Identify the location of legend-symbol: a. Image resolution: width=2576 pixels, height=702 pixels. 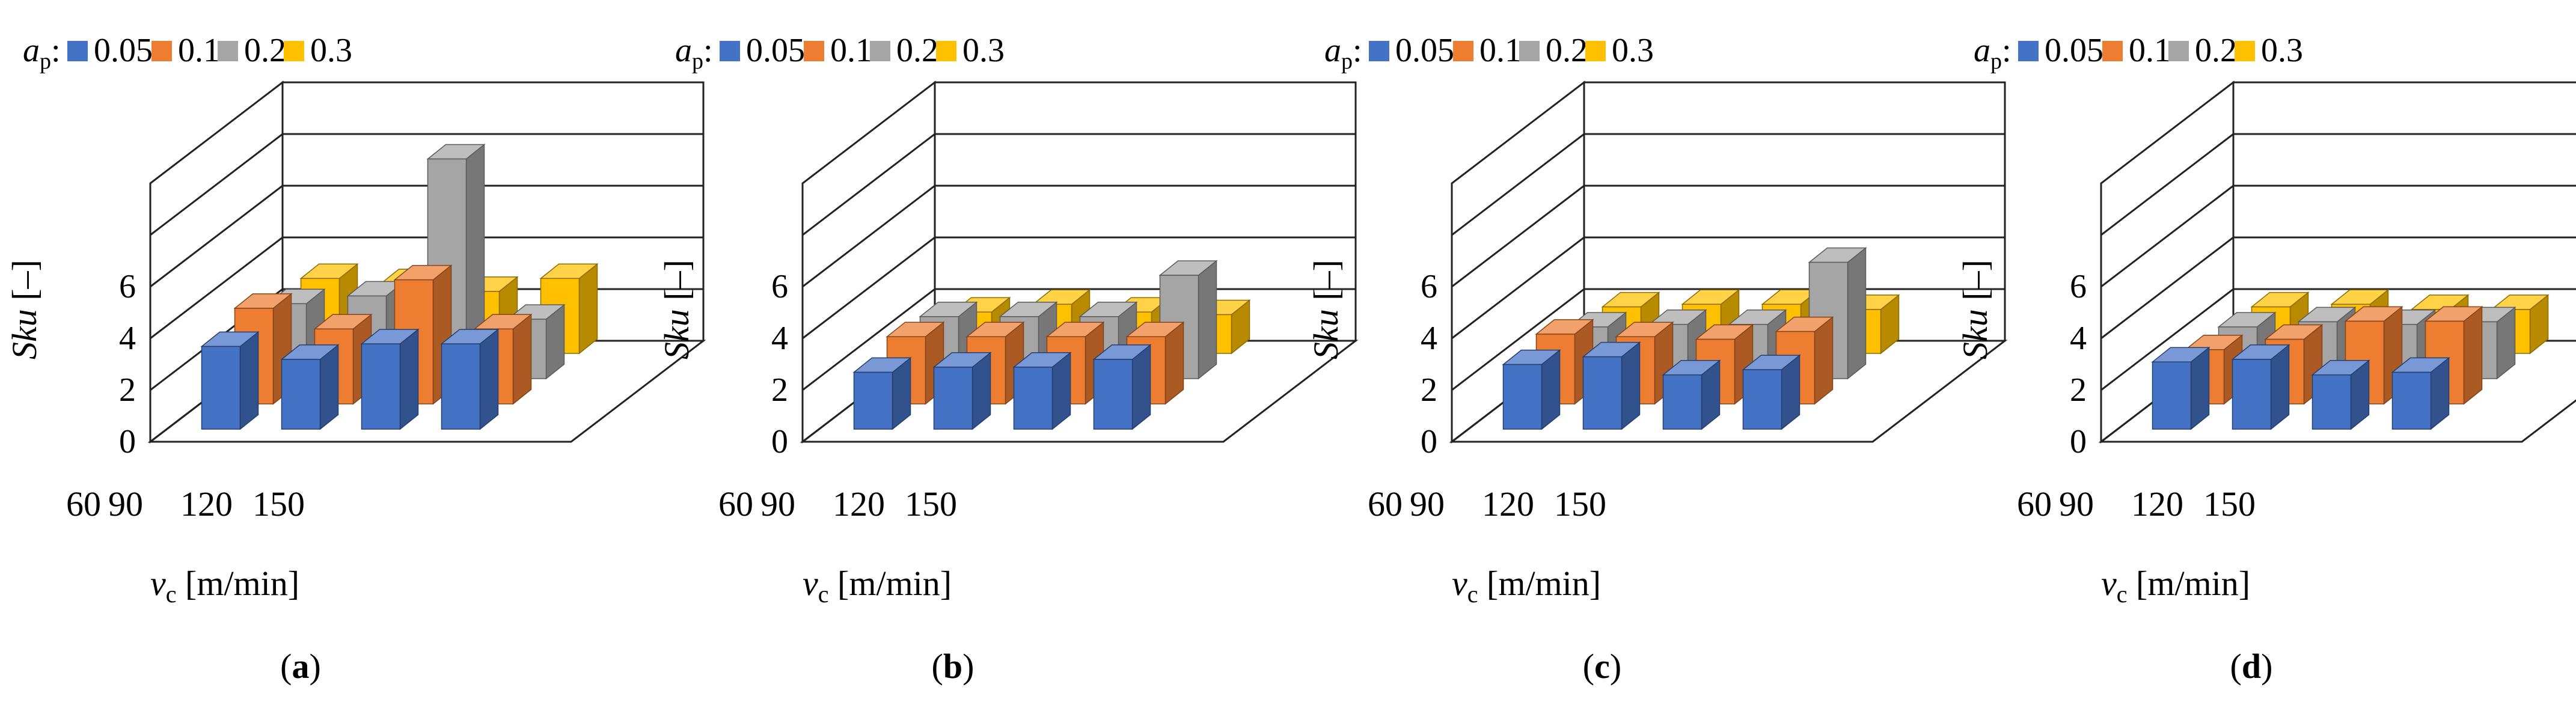
(31, 50).